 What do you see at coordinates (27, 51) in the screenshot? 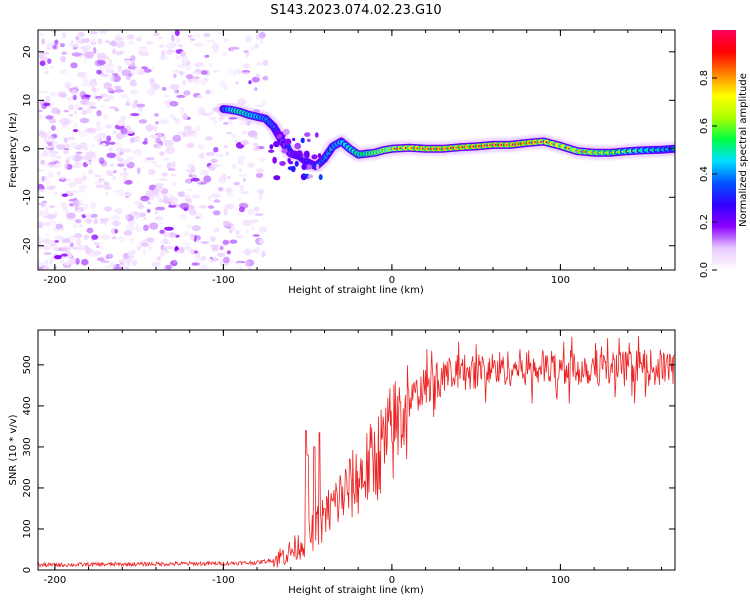
I see `y-tick-label: 20` at bounding box center [27, 51].